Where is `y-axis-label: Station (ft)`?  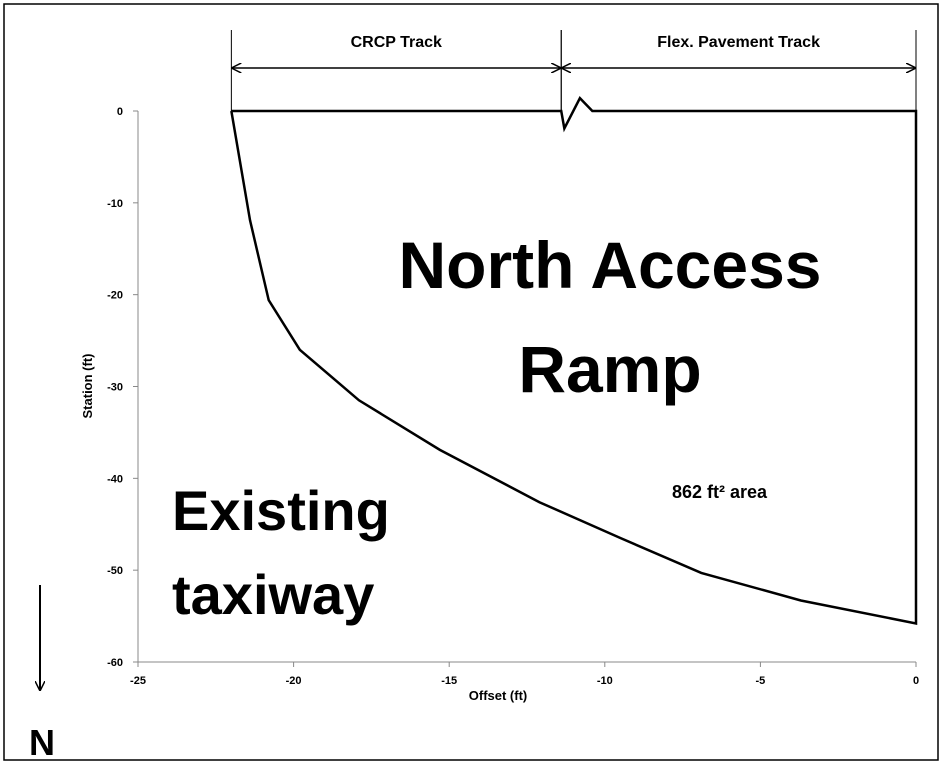
y-axis-label: Station (ft) is located at coordinates (87, 386).